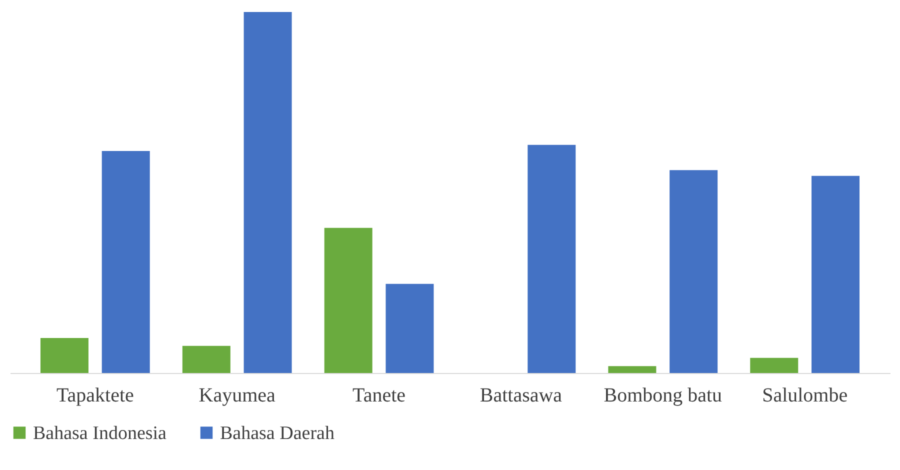 The image size is (900, 470). What do you see at coordinates (95, 395) in the screenshot?
I see `x-tick-label: Tapaktete` at bounding box center [95, 395].